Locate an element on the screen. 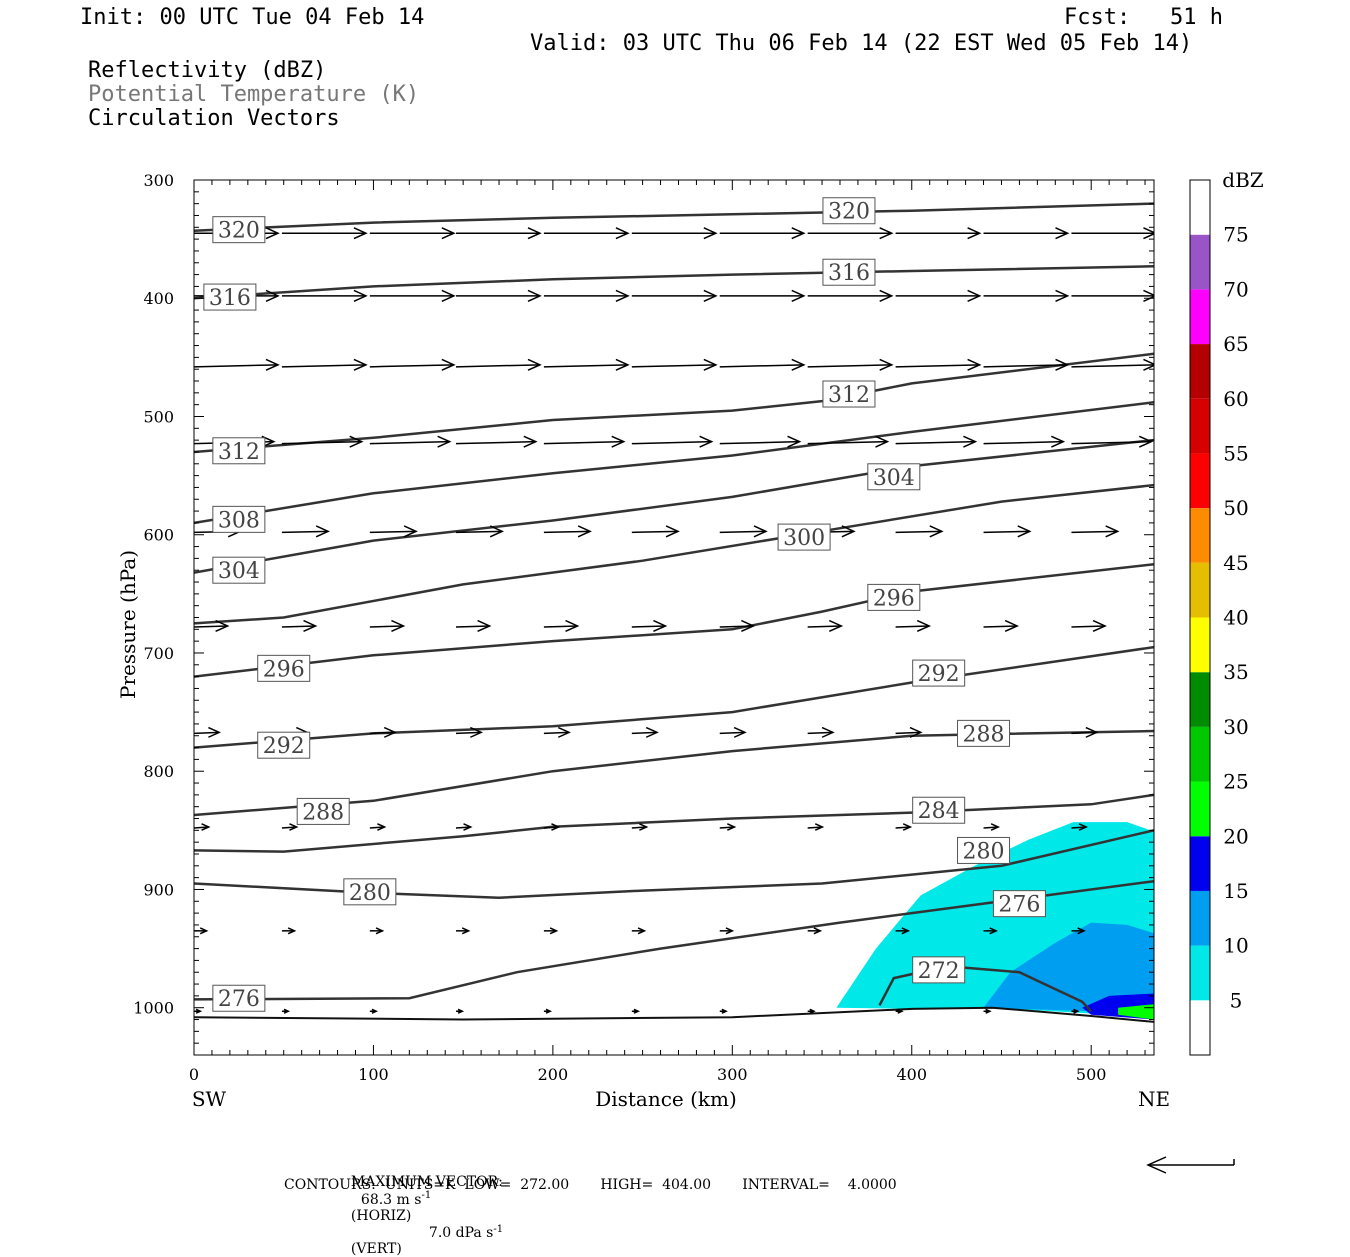 The height and width of the screenshot is (1257, 1350). vert-exponent: -1 is located at coordinates (498, 1229).